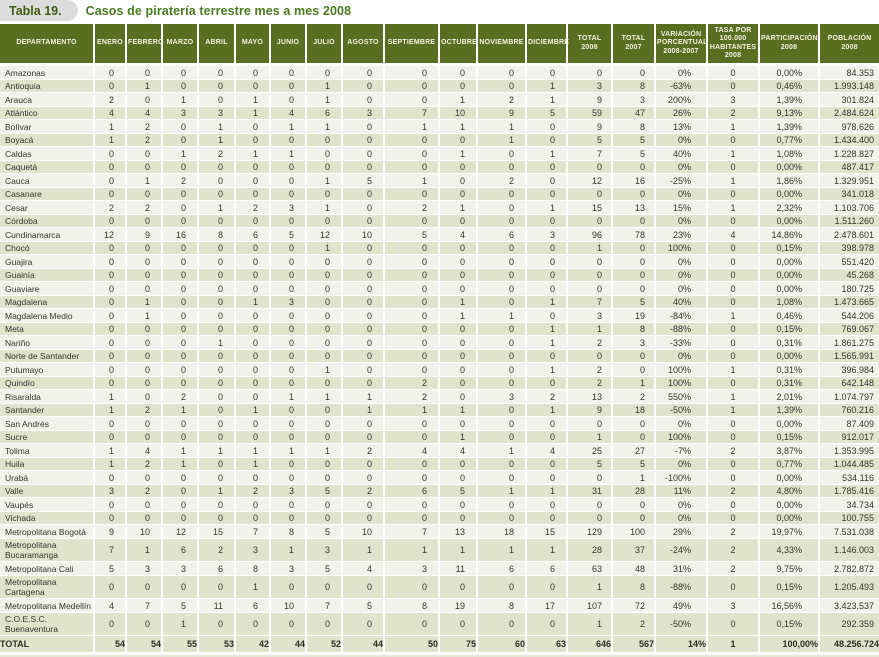 This screenshot has height=657, width=879. I want to click on value-cell: 0,46%, so click(790, 86).